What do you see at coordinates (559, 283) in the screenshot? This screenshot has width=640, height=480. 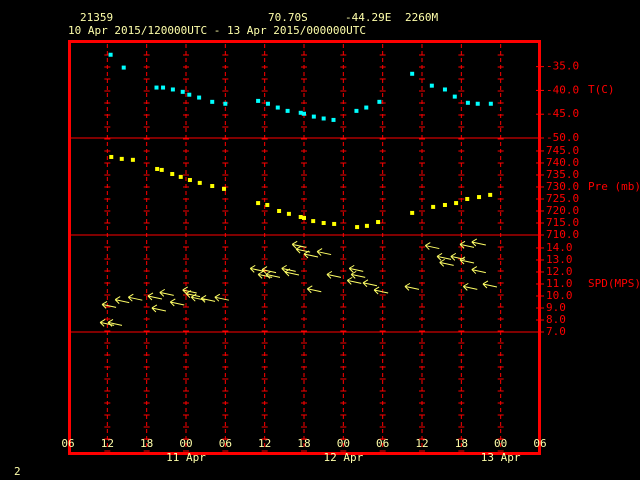 I see `y-tick-label: 11.0` at bounding box center [559, 283].